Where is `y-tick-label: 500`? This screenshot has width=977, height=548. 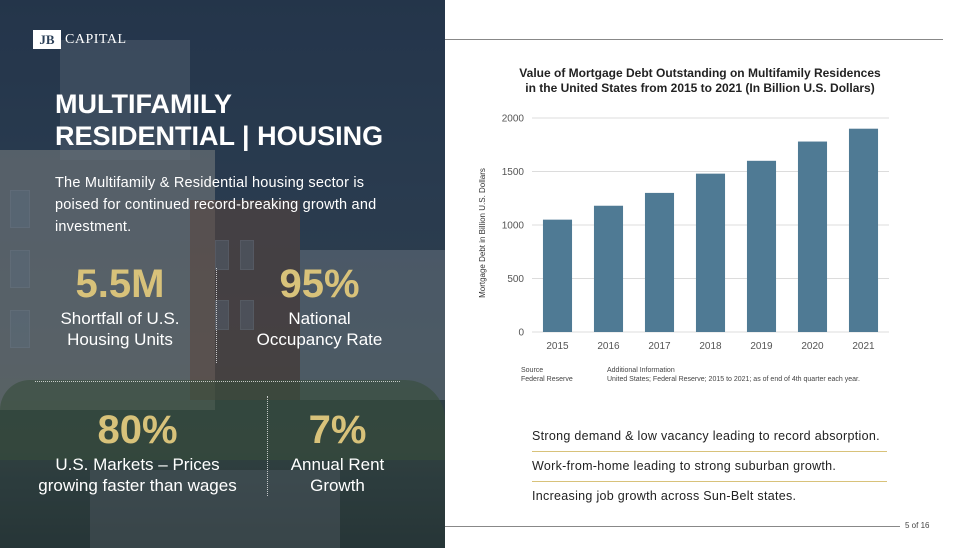 y-tick-label: 500 is located at coordinates (515, 279).